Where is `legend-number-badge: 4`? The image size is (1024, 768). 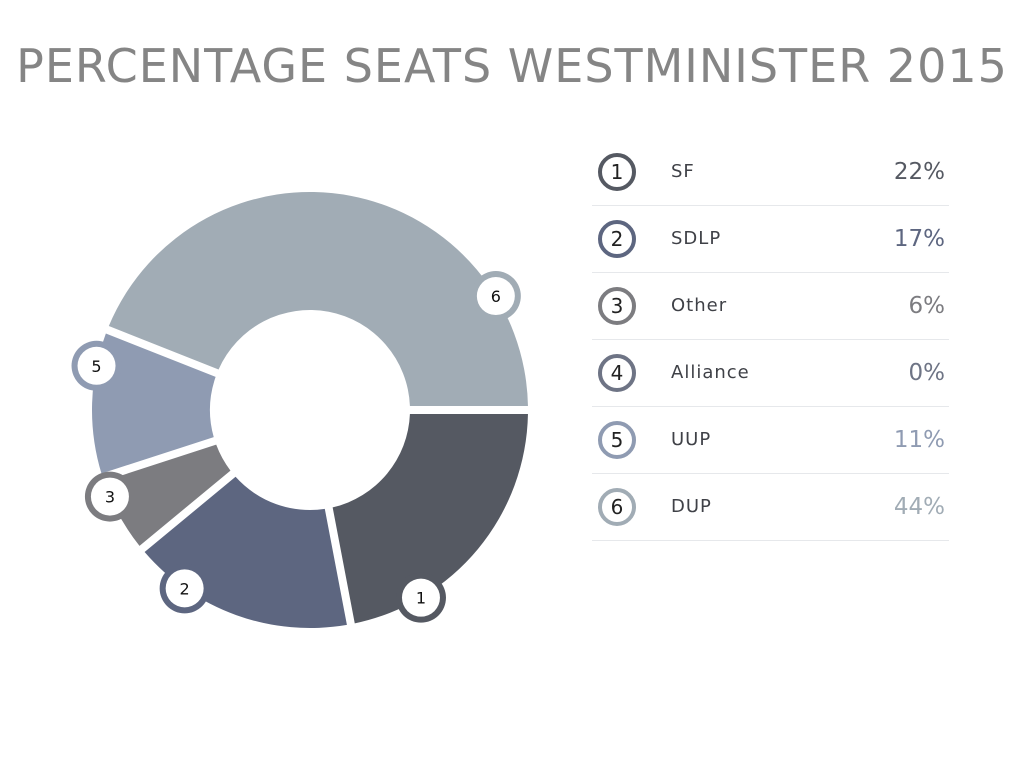 legend-number-badge: 4 is located at coordinates (617, 373).